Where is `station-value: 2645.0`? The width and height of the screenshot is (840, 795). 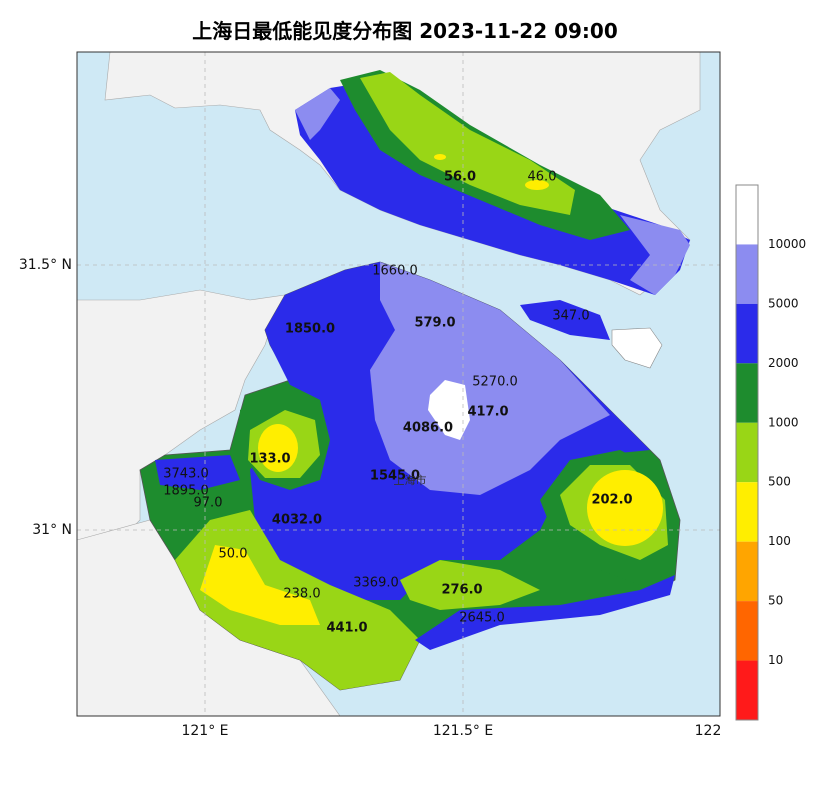 station-value: 2645.0 is located at coordinates (482, 618).